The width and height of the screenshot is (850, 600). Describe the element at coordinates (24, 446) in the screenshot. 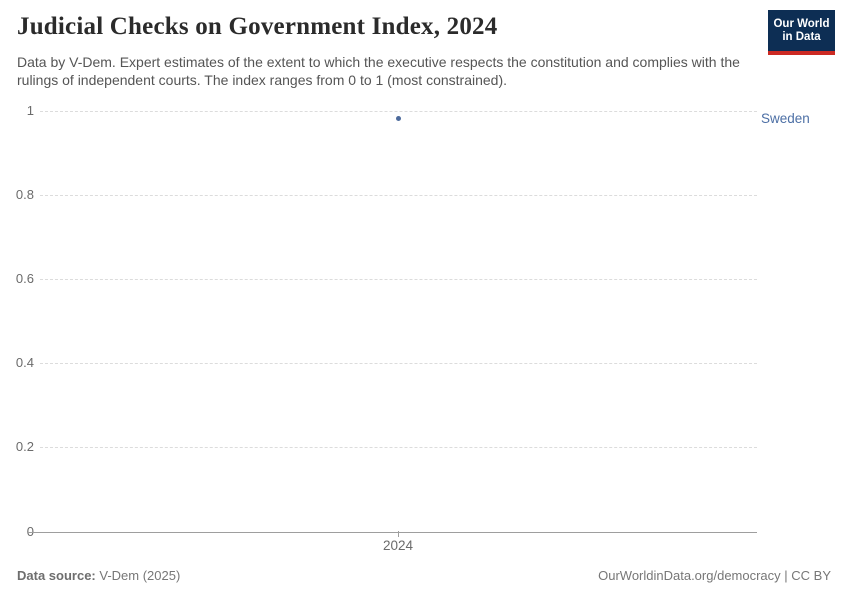

I see `y-axis-tick-label: 0.2` at that location.